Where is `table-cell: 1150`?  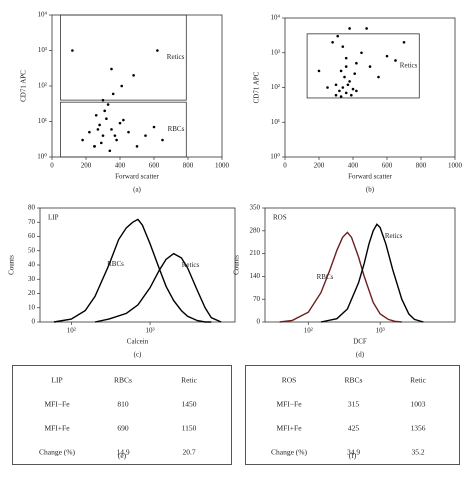
table-cell: 1150 is located at coordinates (189, 428).